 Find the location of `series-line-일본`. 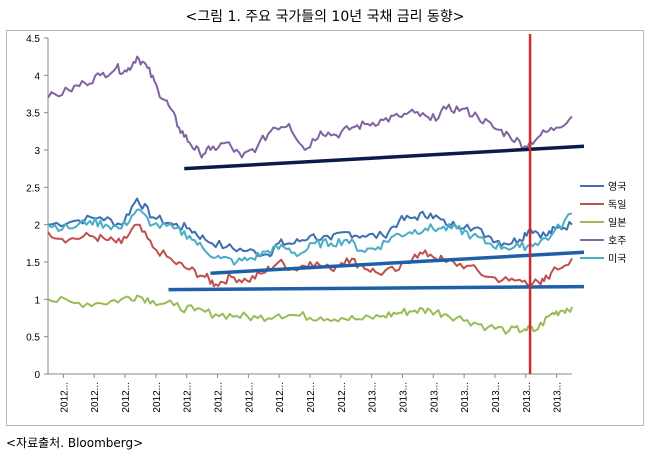

series-line-일본 is located at coordinates (310, 314).